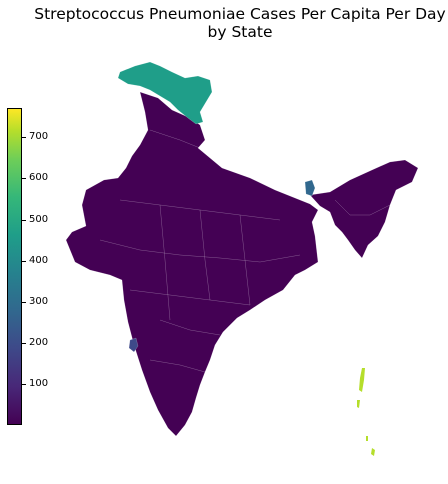 The image size is (448, 484). Describe the element at coordinates (39, 301) in the screenshot. I see `colorbar-tick-label: 300` at that location.